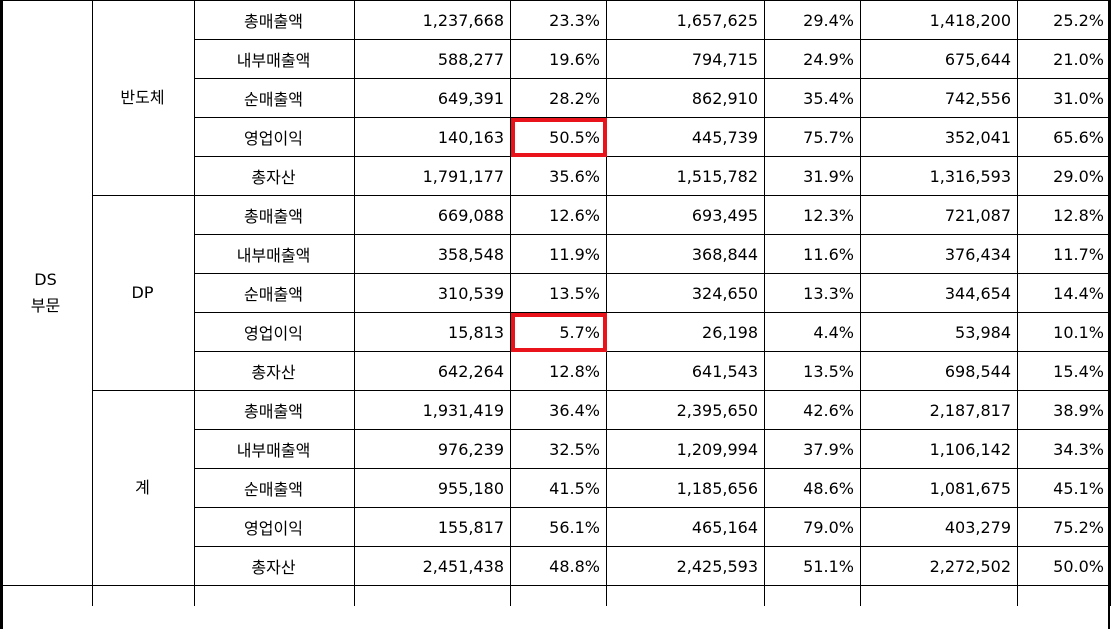 This screenshot has height=629, width=1112. Describe the element at coordinates (685, 449) in the screenshot. I see `value-cell: 1,209,994` at that location.